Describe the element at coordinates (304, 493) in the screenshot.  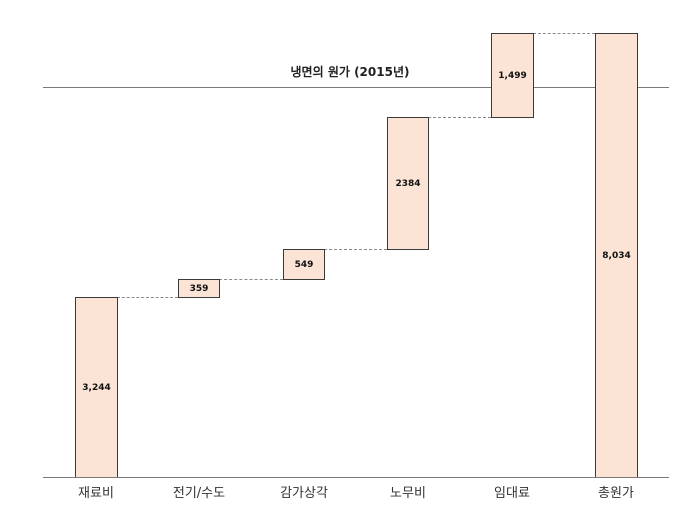
I see `x-tick-label: 감가상각` at that location.